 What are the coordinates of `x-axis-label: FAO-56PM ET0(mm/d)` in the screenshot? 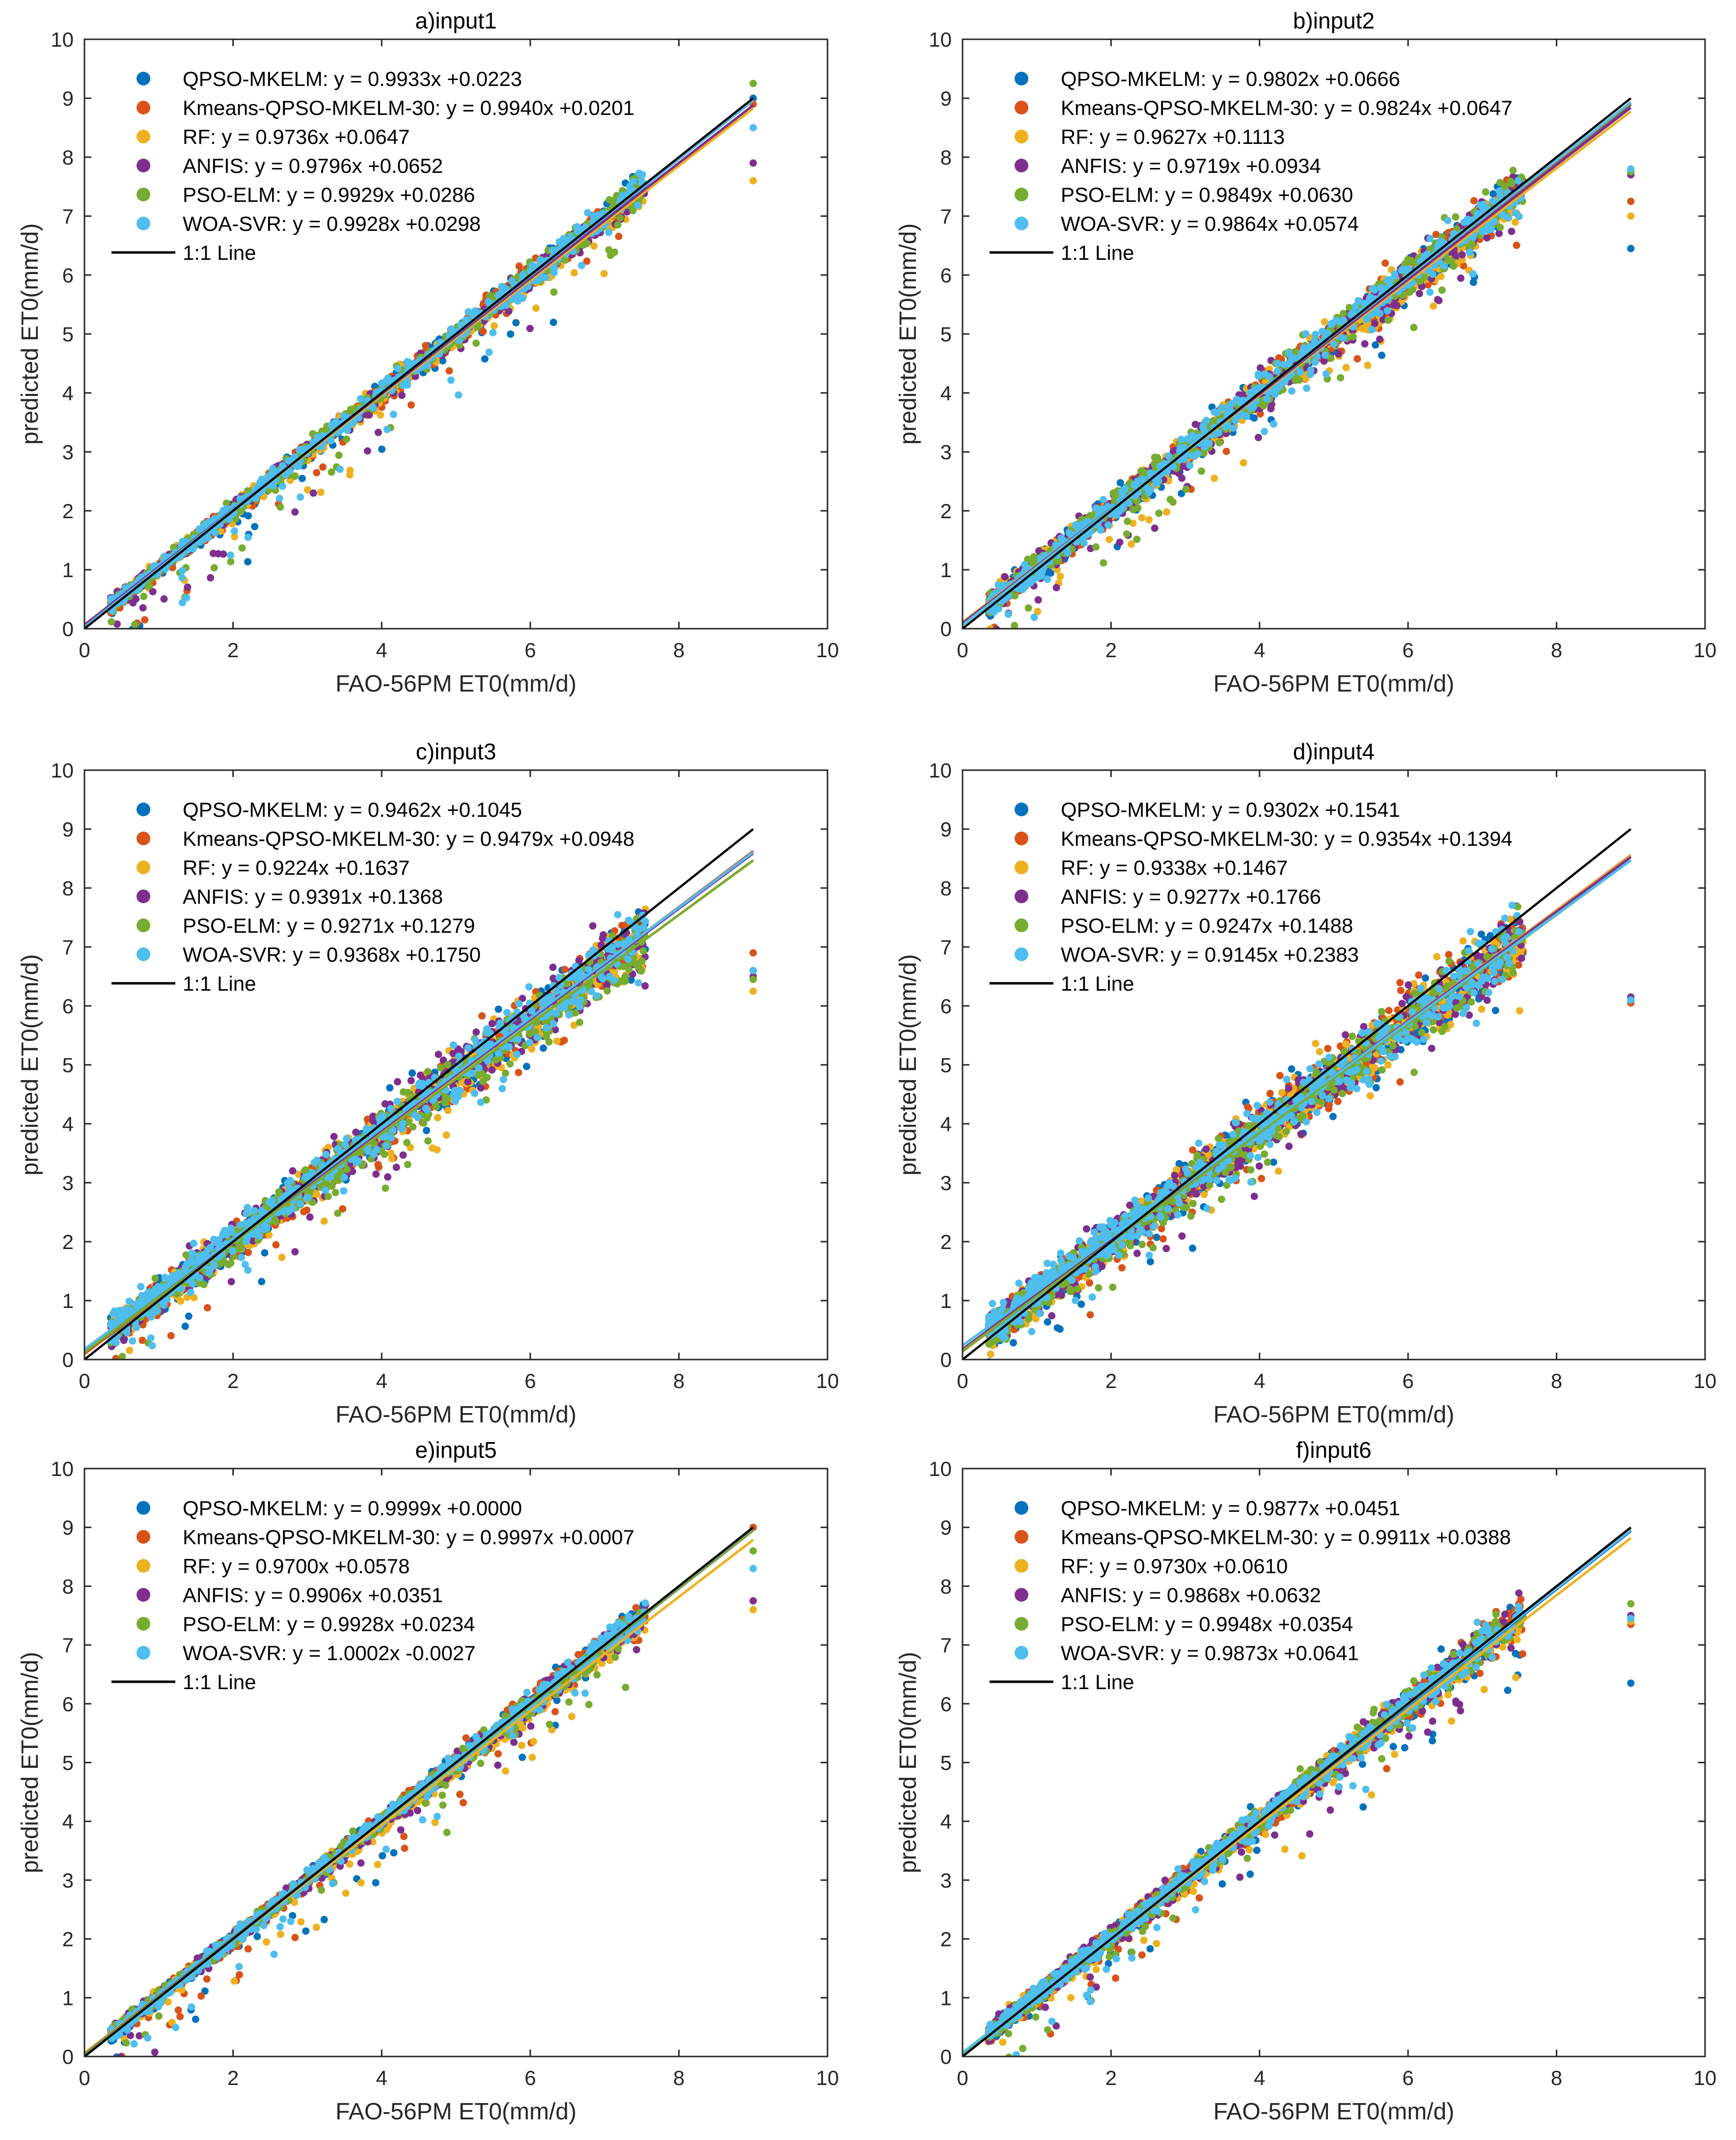 It's located at (456, 684).